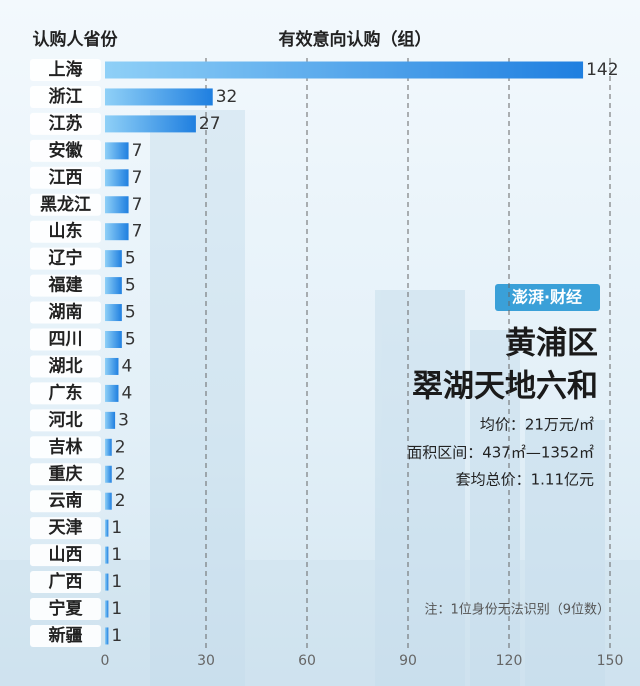 The height and width of the screenshot is (686, 640). Describe the element at coordinates (206, 661) in the screenshot. I see `x-tick-label: 30` at that location.